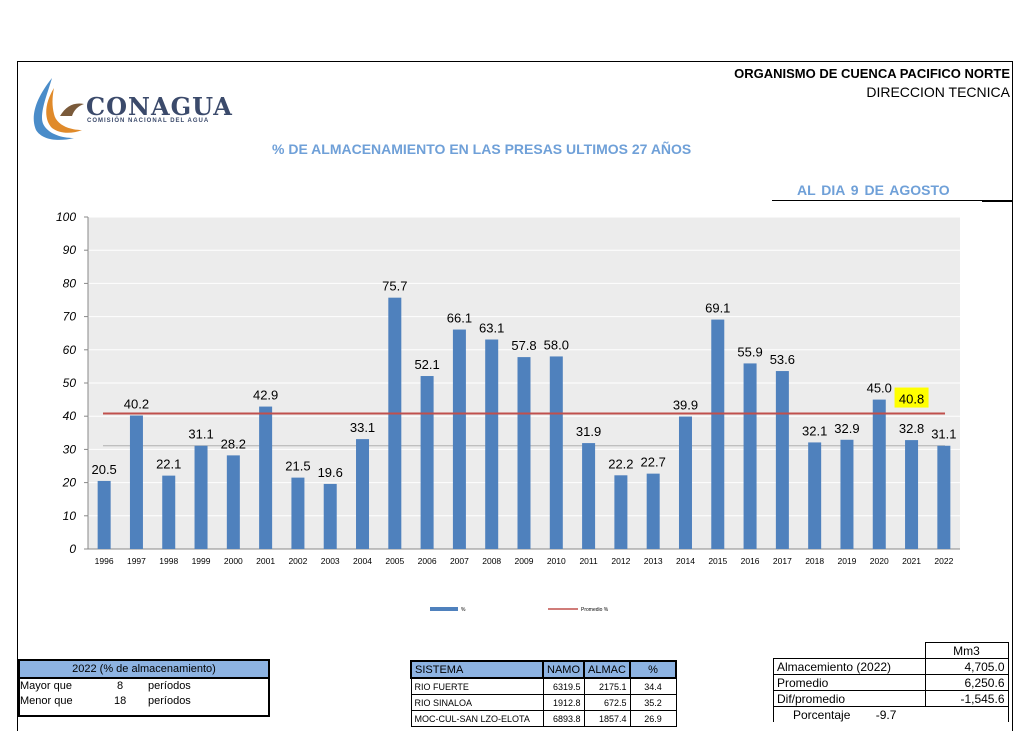 This screenshot has height=733, width=1032. I want to click on table-row: Dif/promedio -1,545.6, so click(891, 698).